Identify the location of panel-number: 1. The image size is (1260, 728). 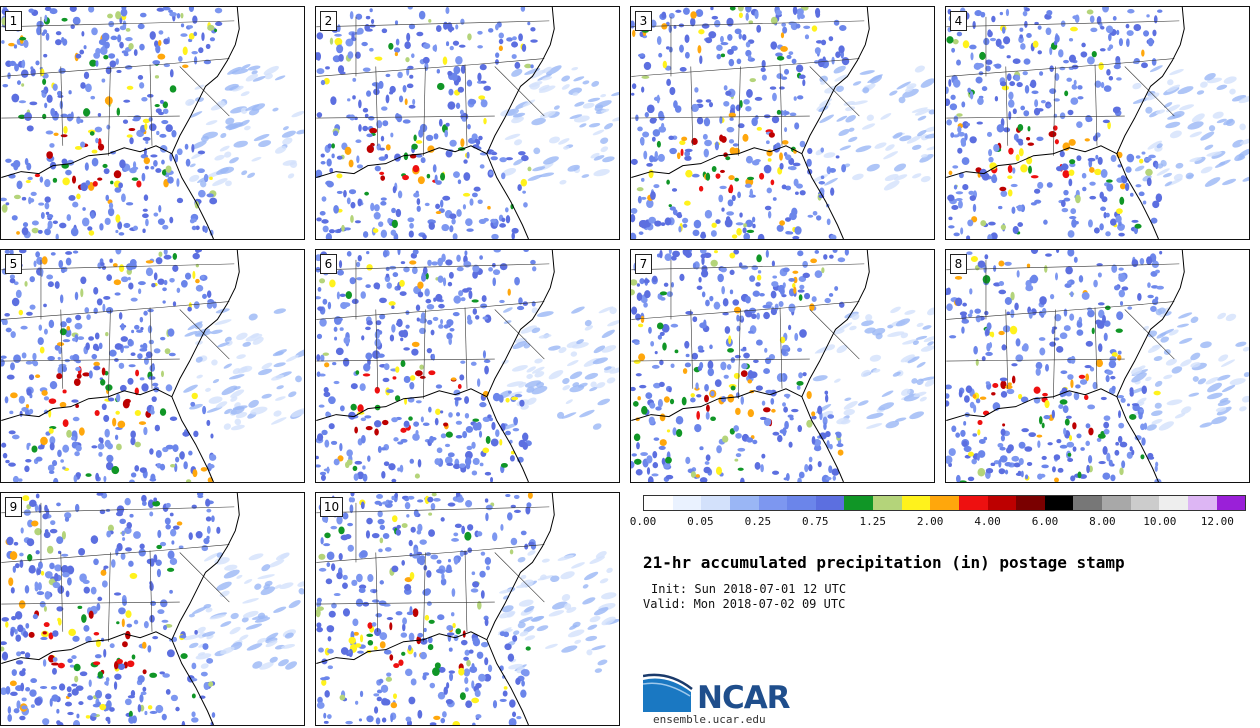
(13, 21).